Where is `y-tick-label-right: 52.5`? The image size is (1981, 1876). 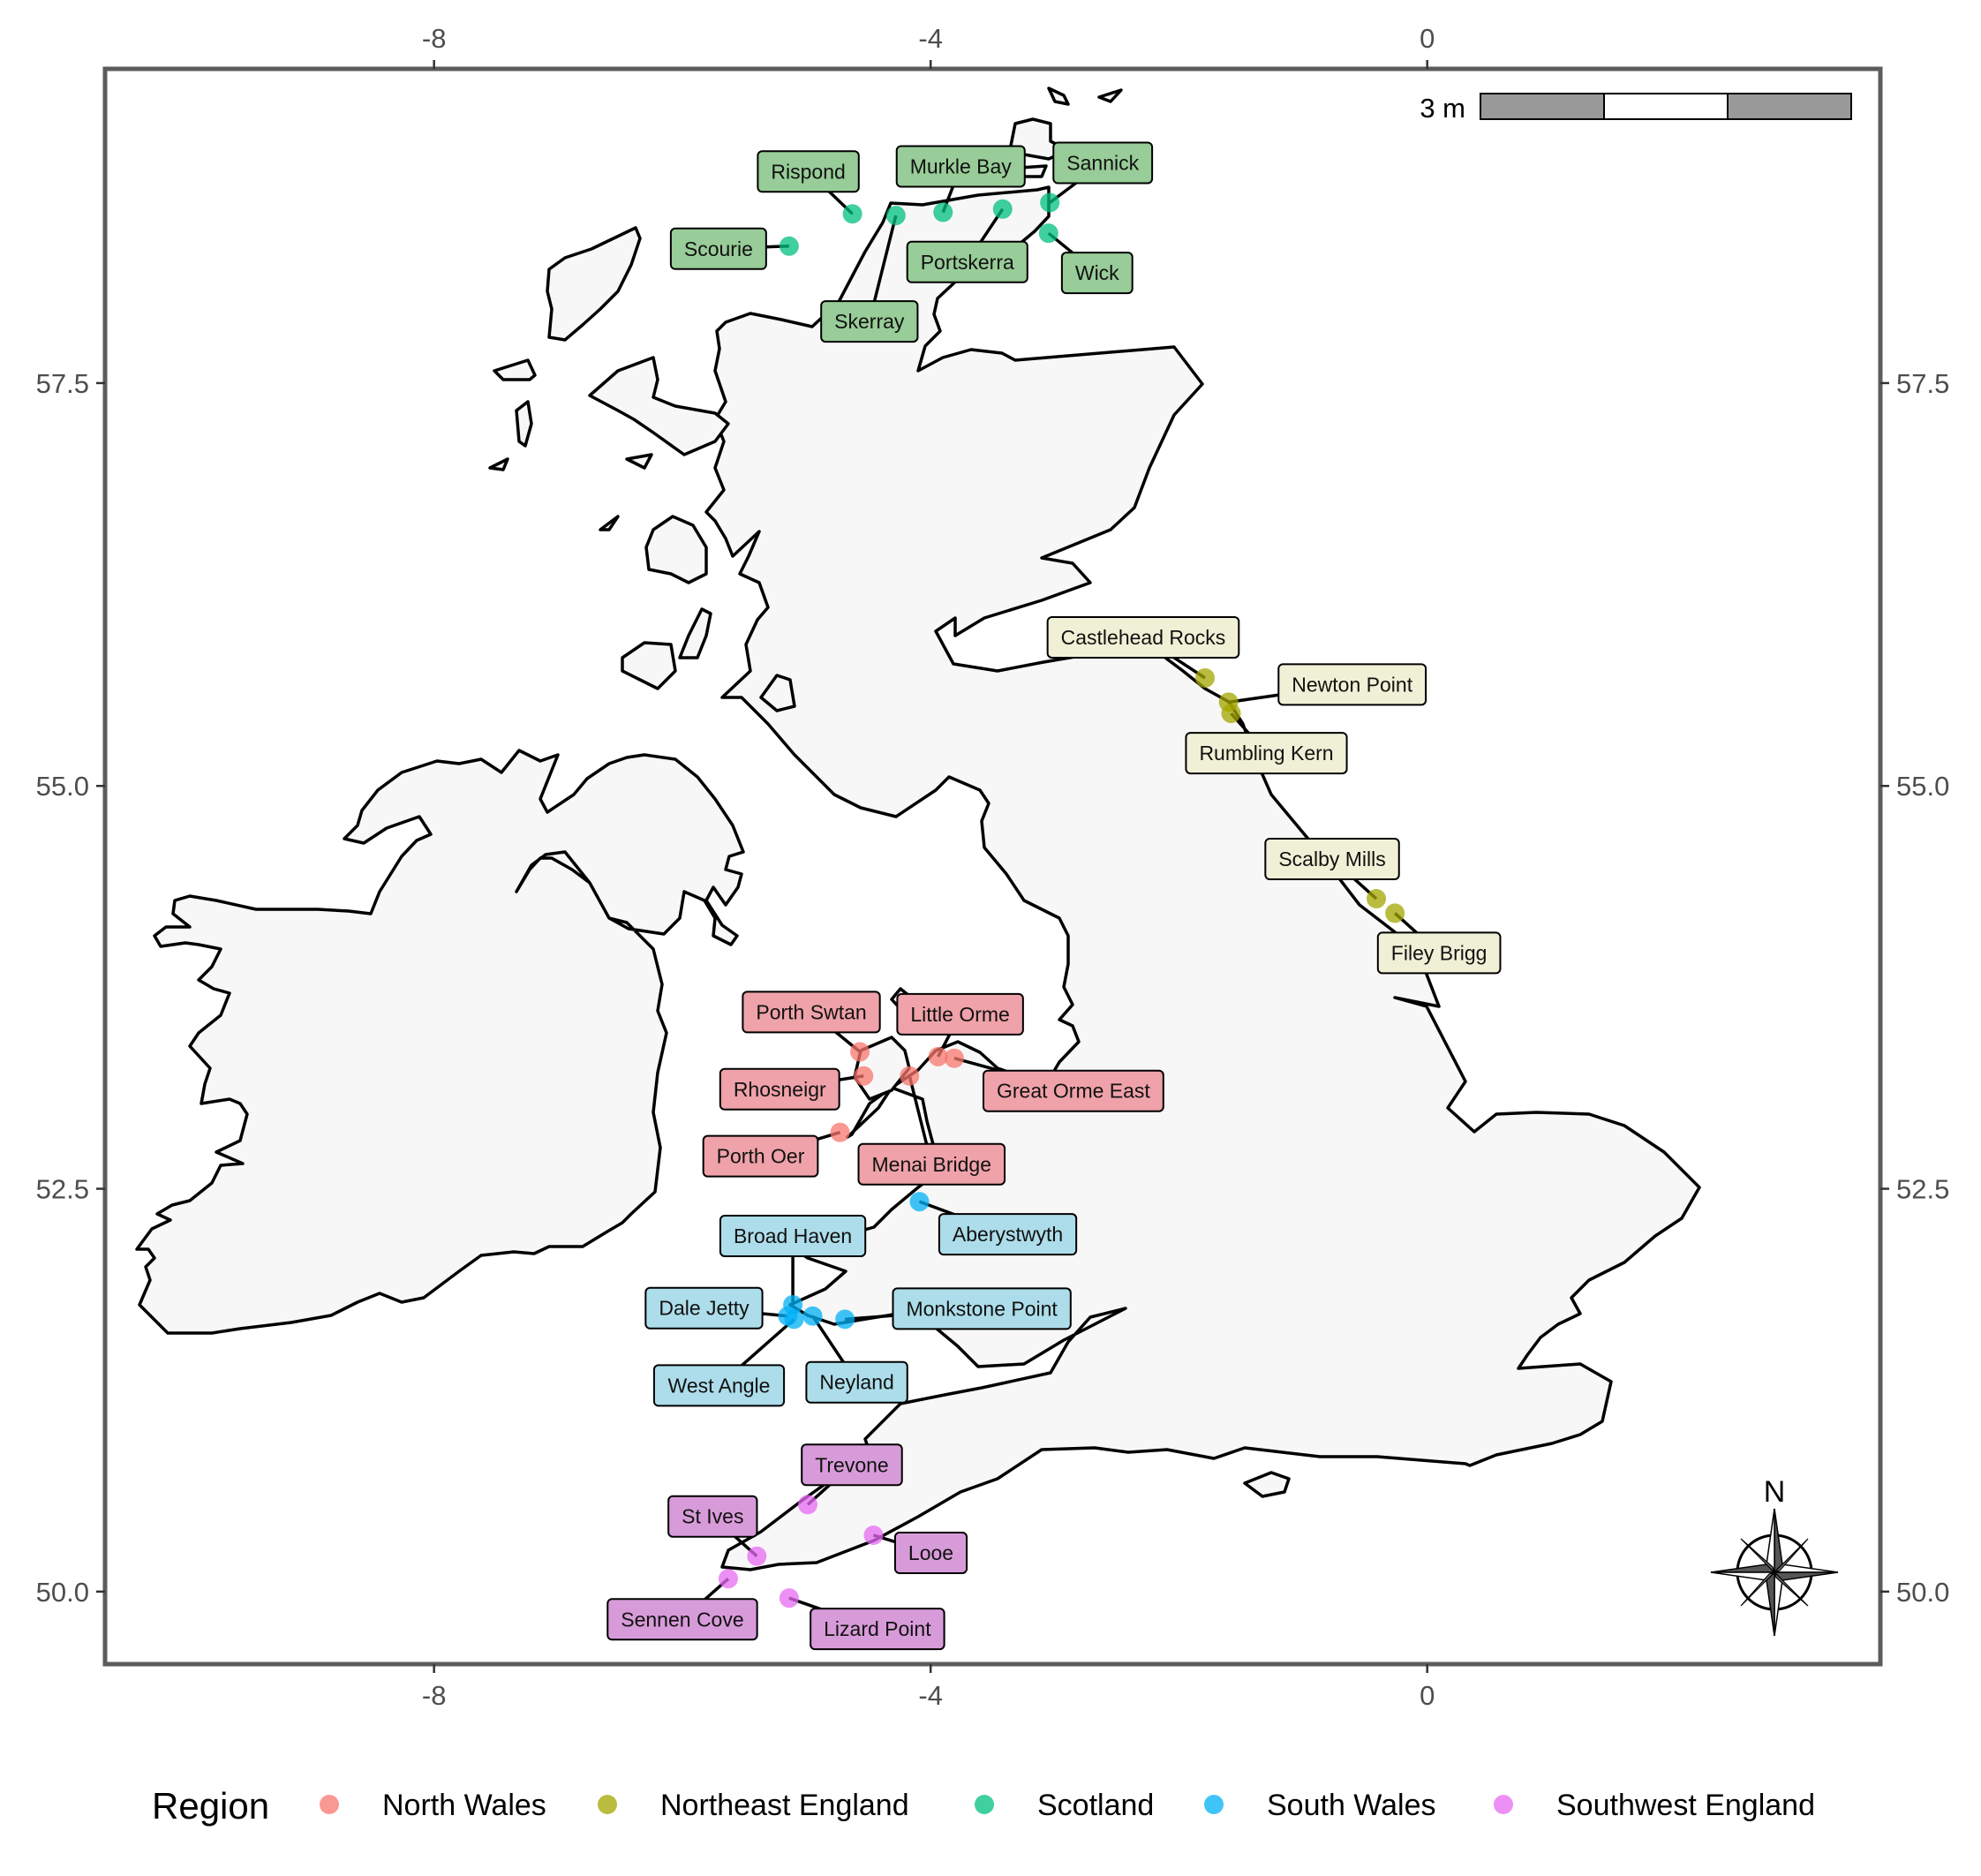 y-tick-label-right: 52.5 is located at coordinates (1922, 1189).